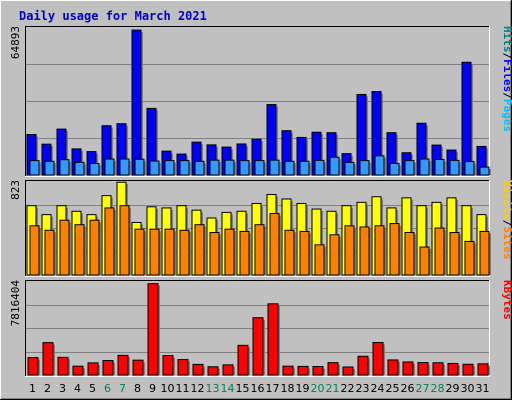 This screenshot has width=512, height=400. Describe the element at coordinates (15, 190) in the screenshot. I see `y-max-label: 823` at that location.